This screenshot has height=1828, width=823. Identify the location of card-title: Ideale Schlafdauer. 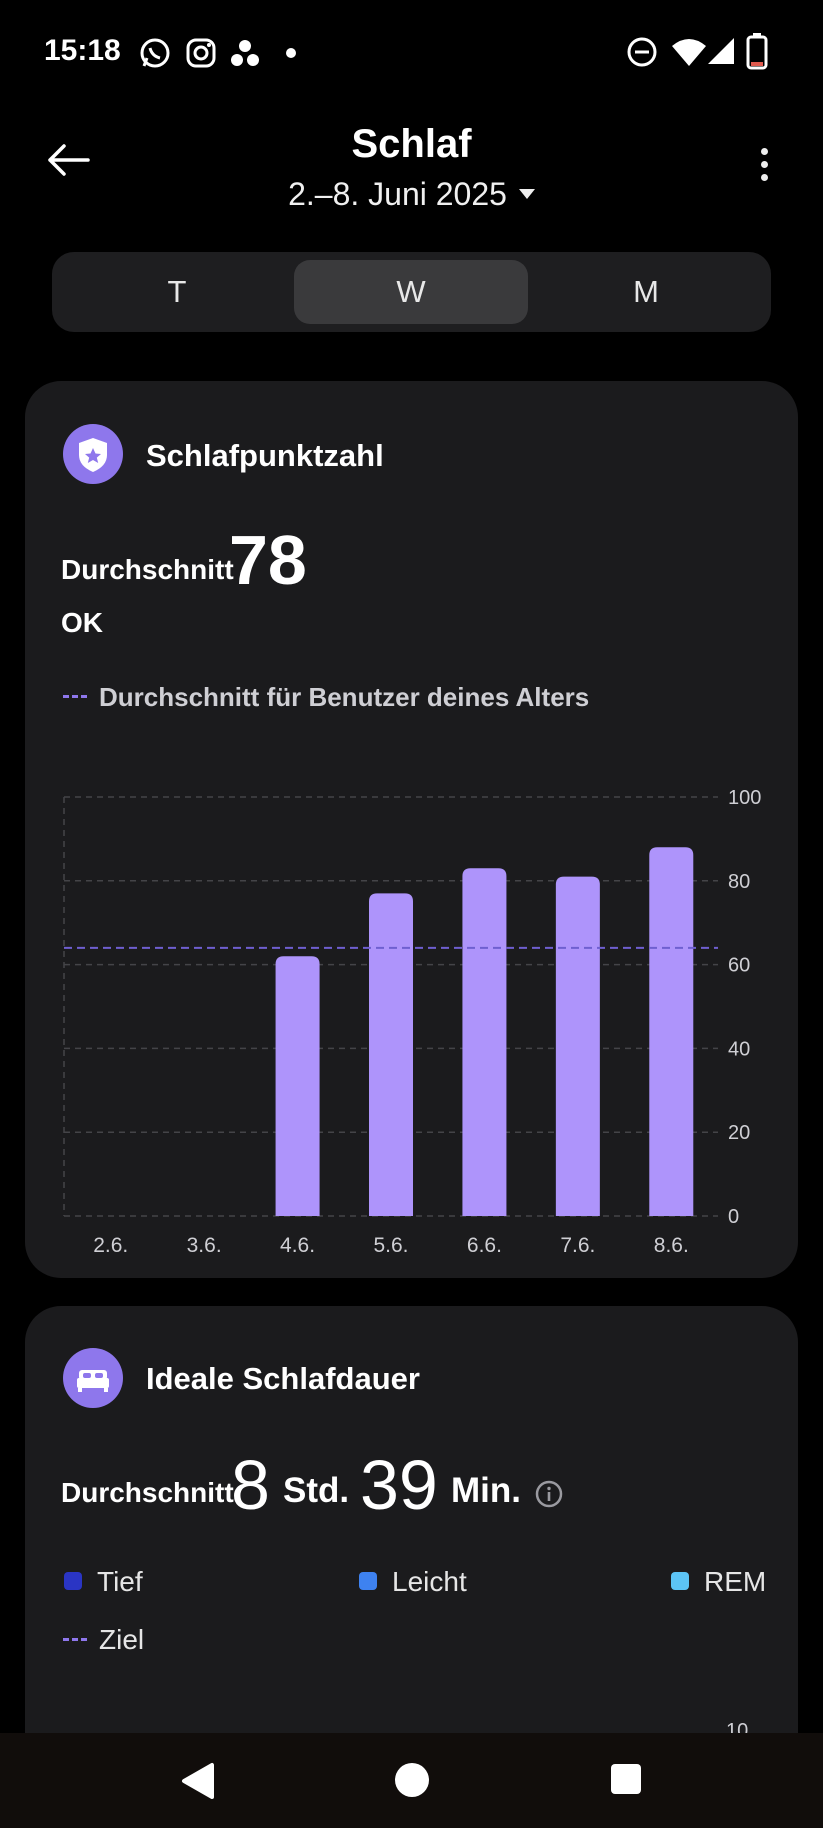
(283, 1378).